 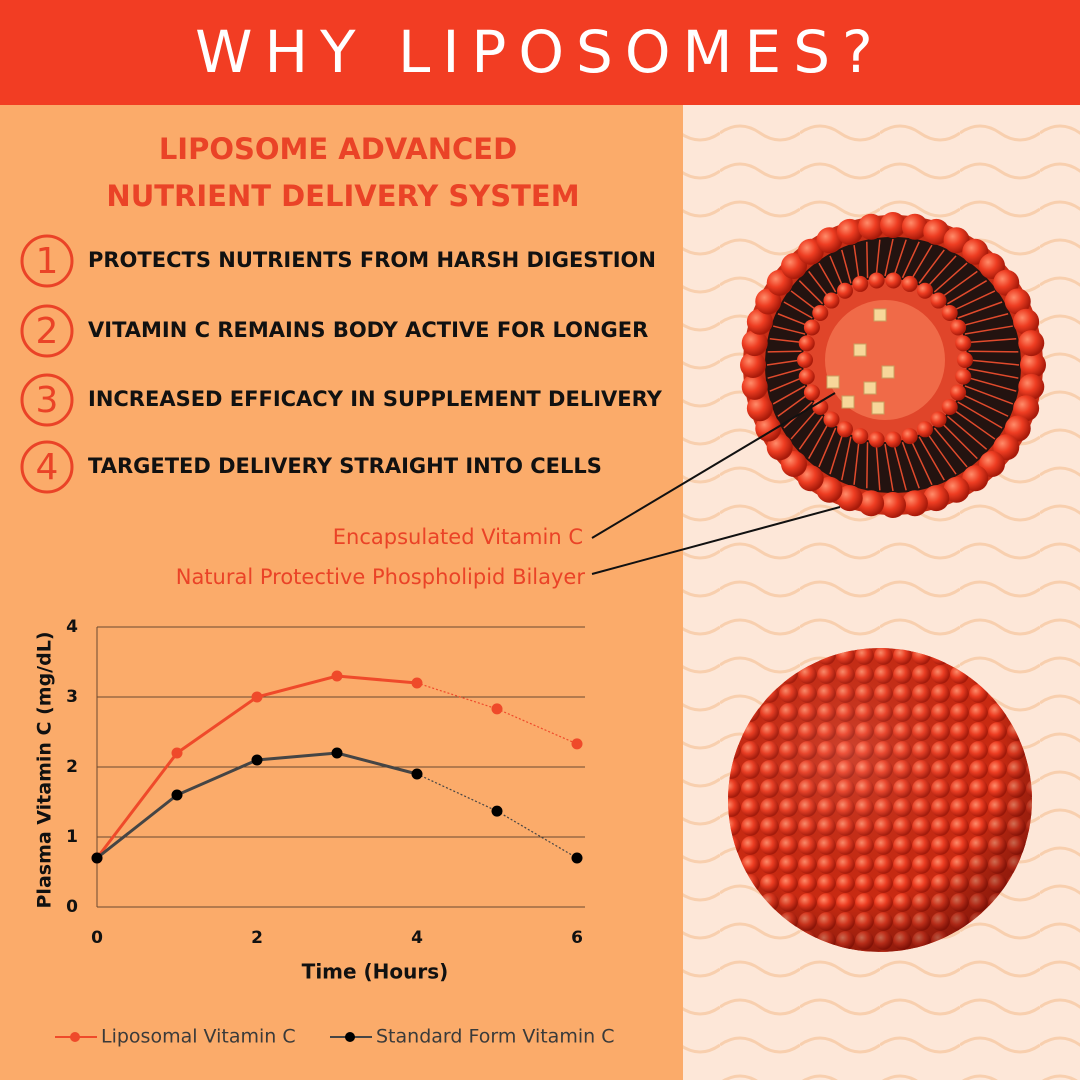 I want to click on x-tick-label: 2, so click(x=257, y=938).